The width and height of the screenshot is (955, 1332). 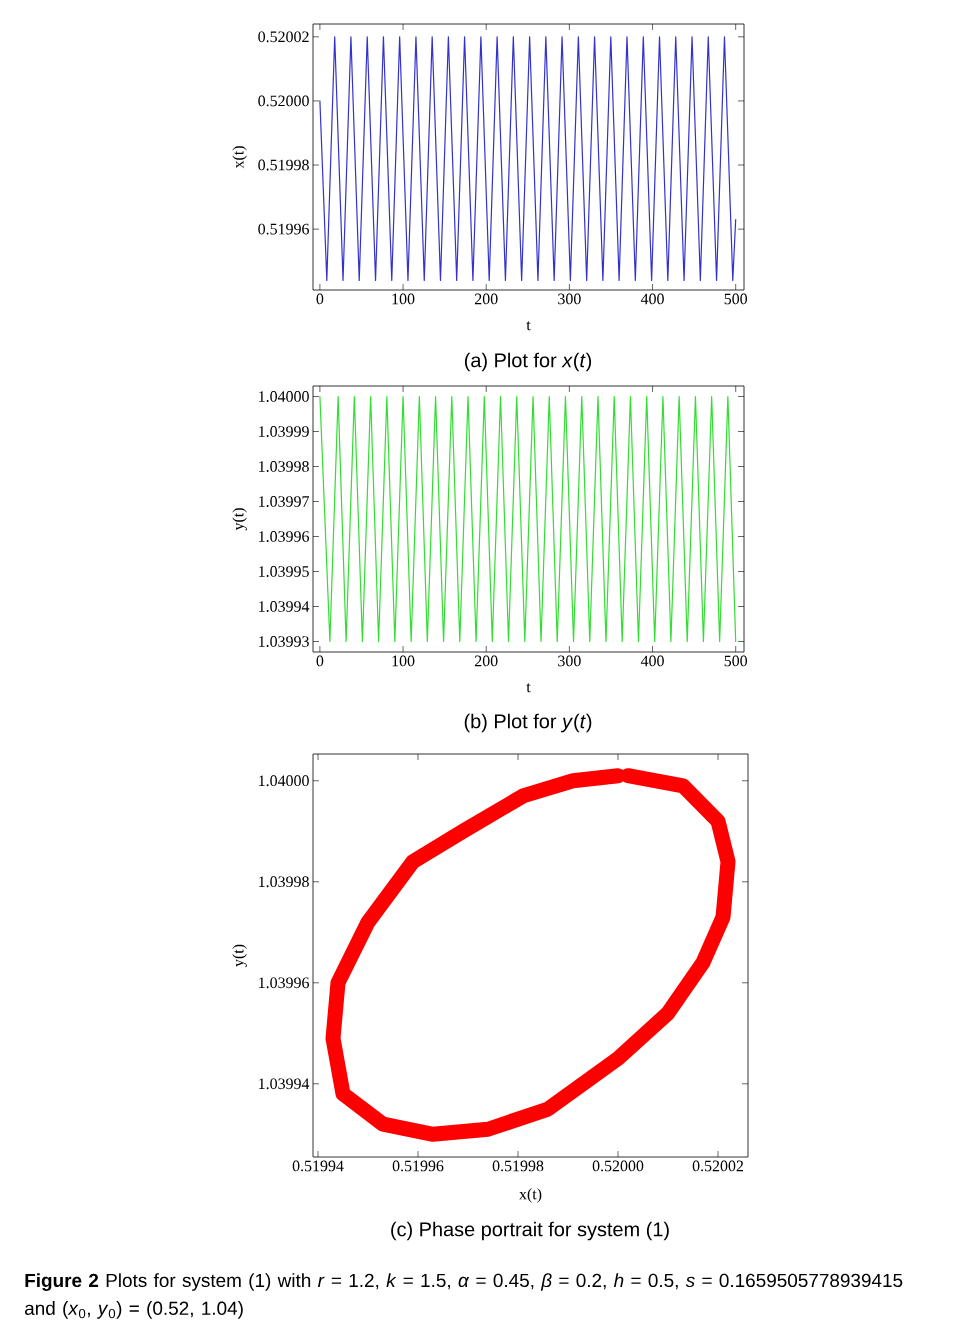 I want to click on y-tick-label: 1.03993, so click(x=284, y=641).